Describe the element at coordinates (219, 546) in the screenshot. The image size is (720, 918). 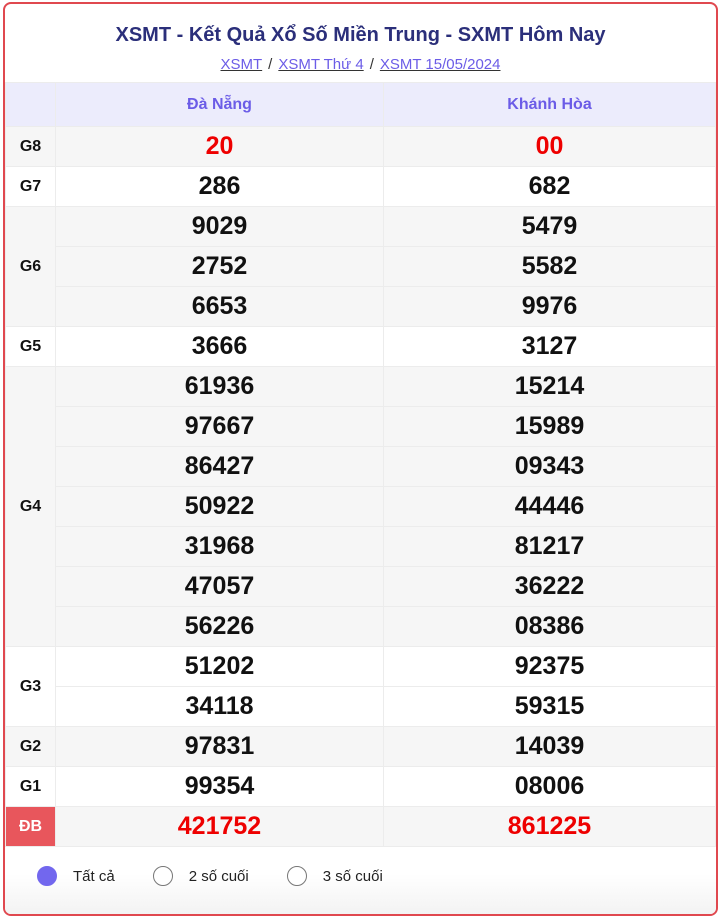
I see `prize-number: 31968` at that location.